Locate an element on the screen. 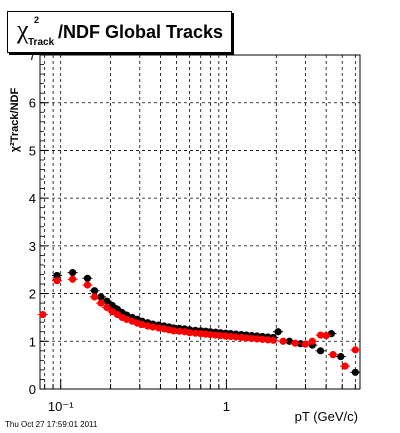 The image size is (400, 433). y-axis-label: χ²Track/NDF is located at coordinates (15, 120).